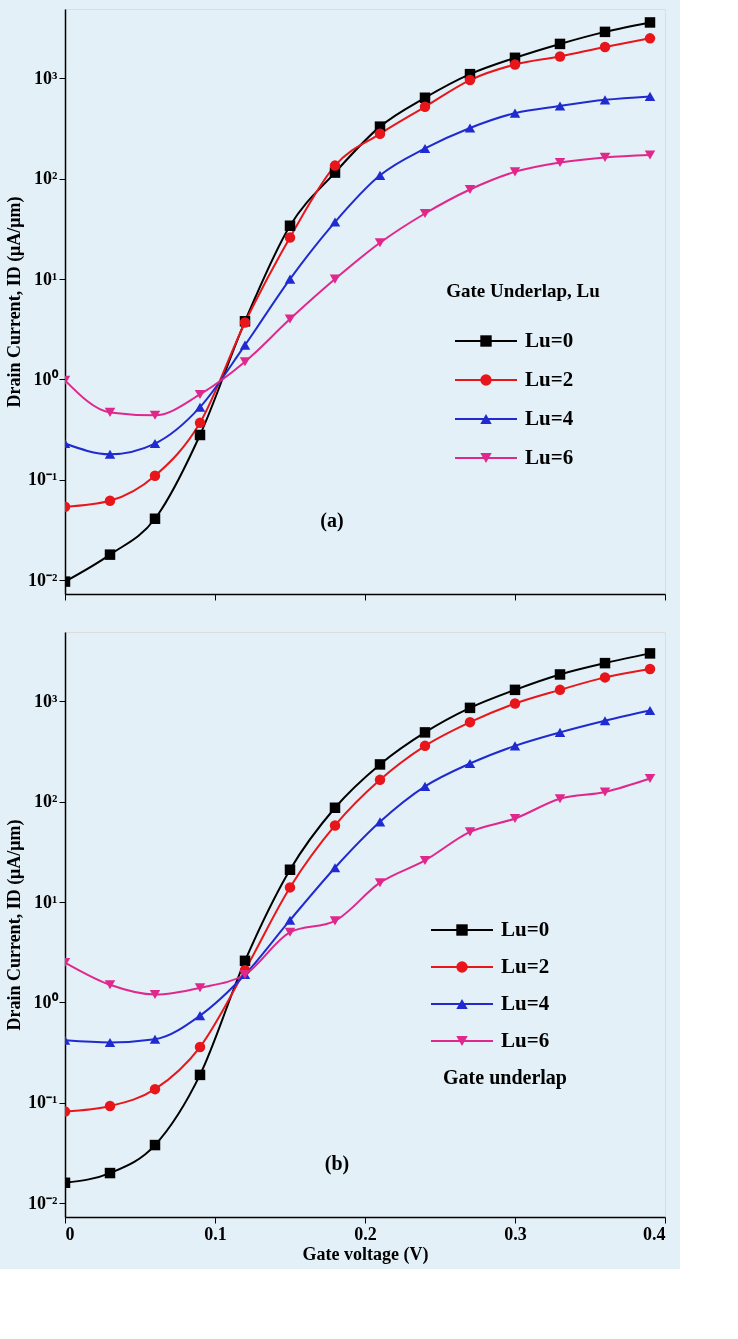  I want to click on x-tick-label: 0.4, so click(654, 1233).